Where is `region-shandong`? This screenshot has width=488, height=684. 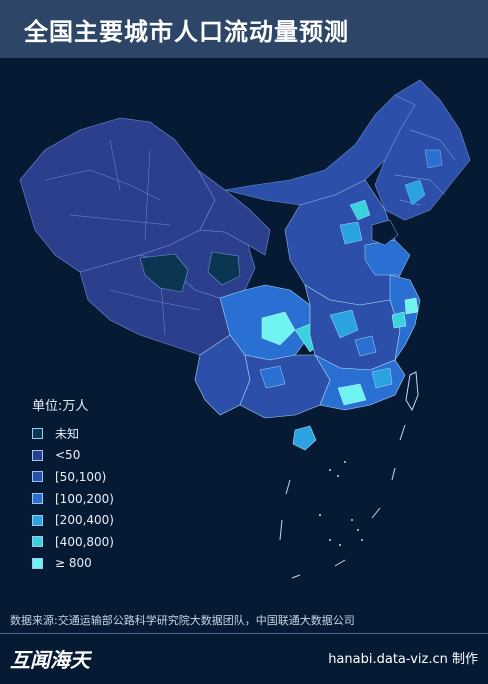
region-shandong is located at coordinates (387, 257).